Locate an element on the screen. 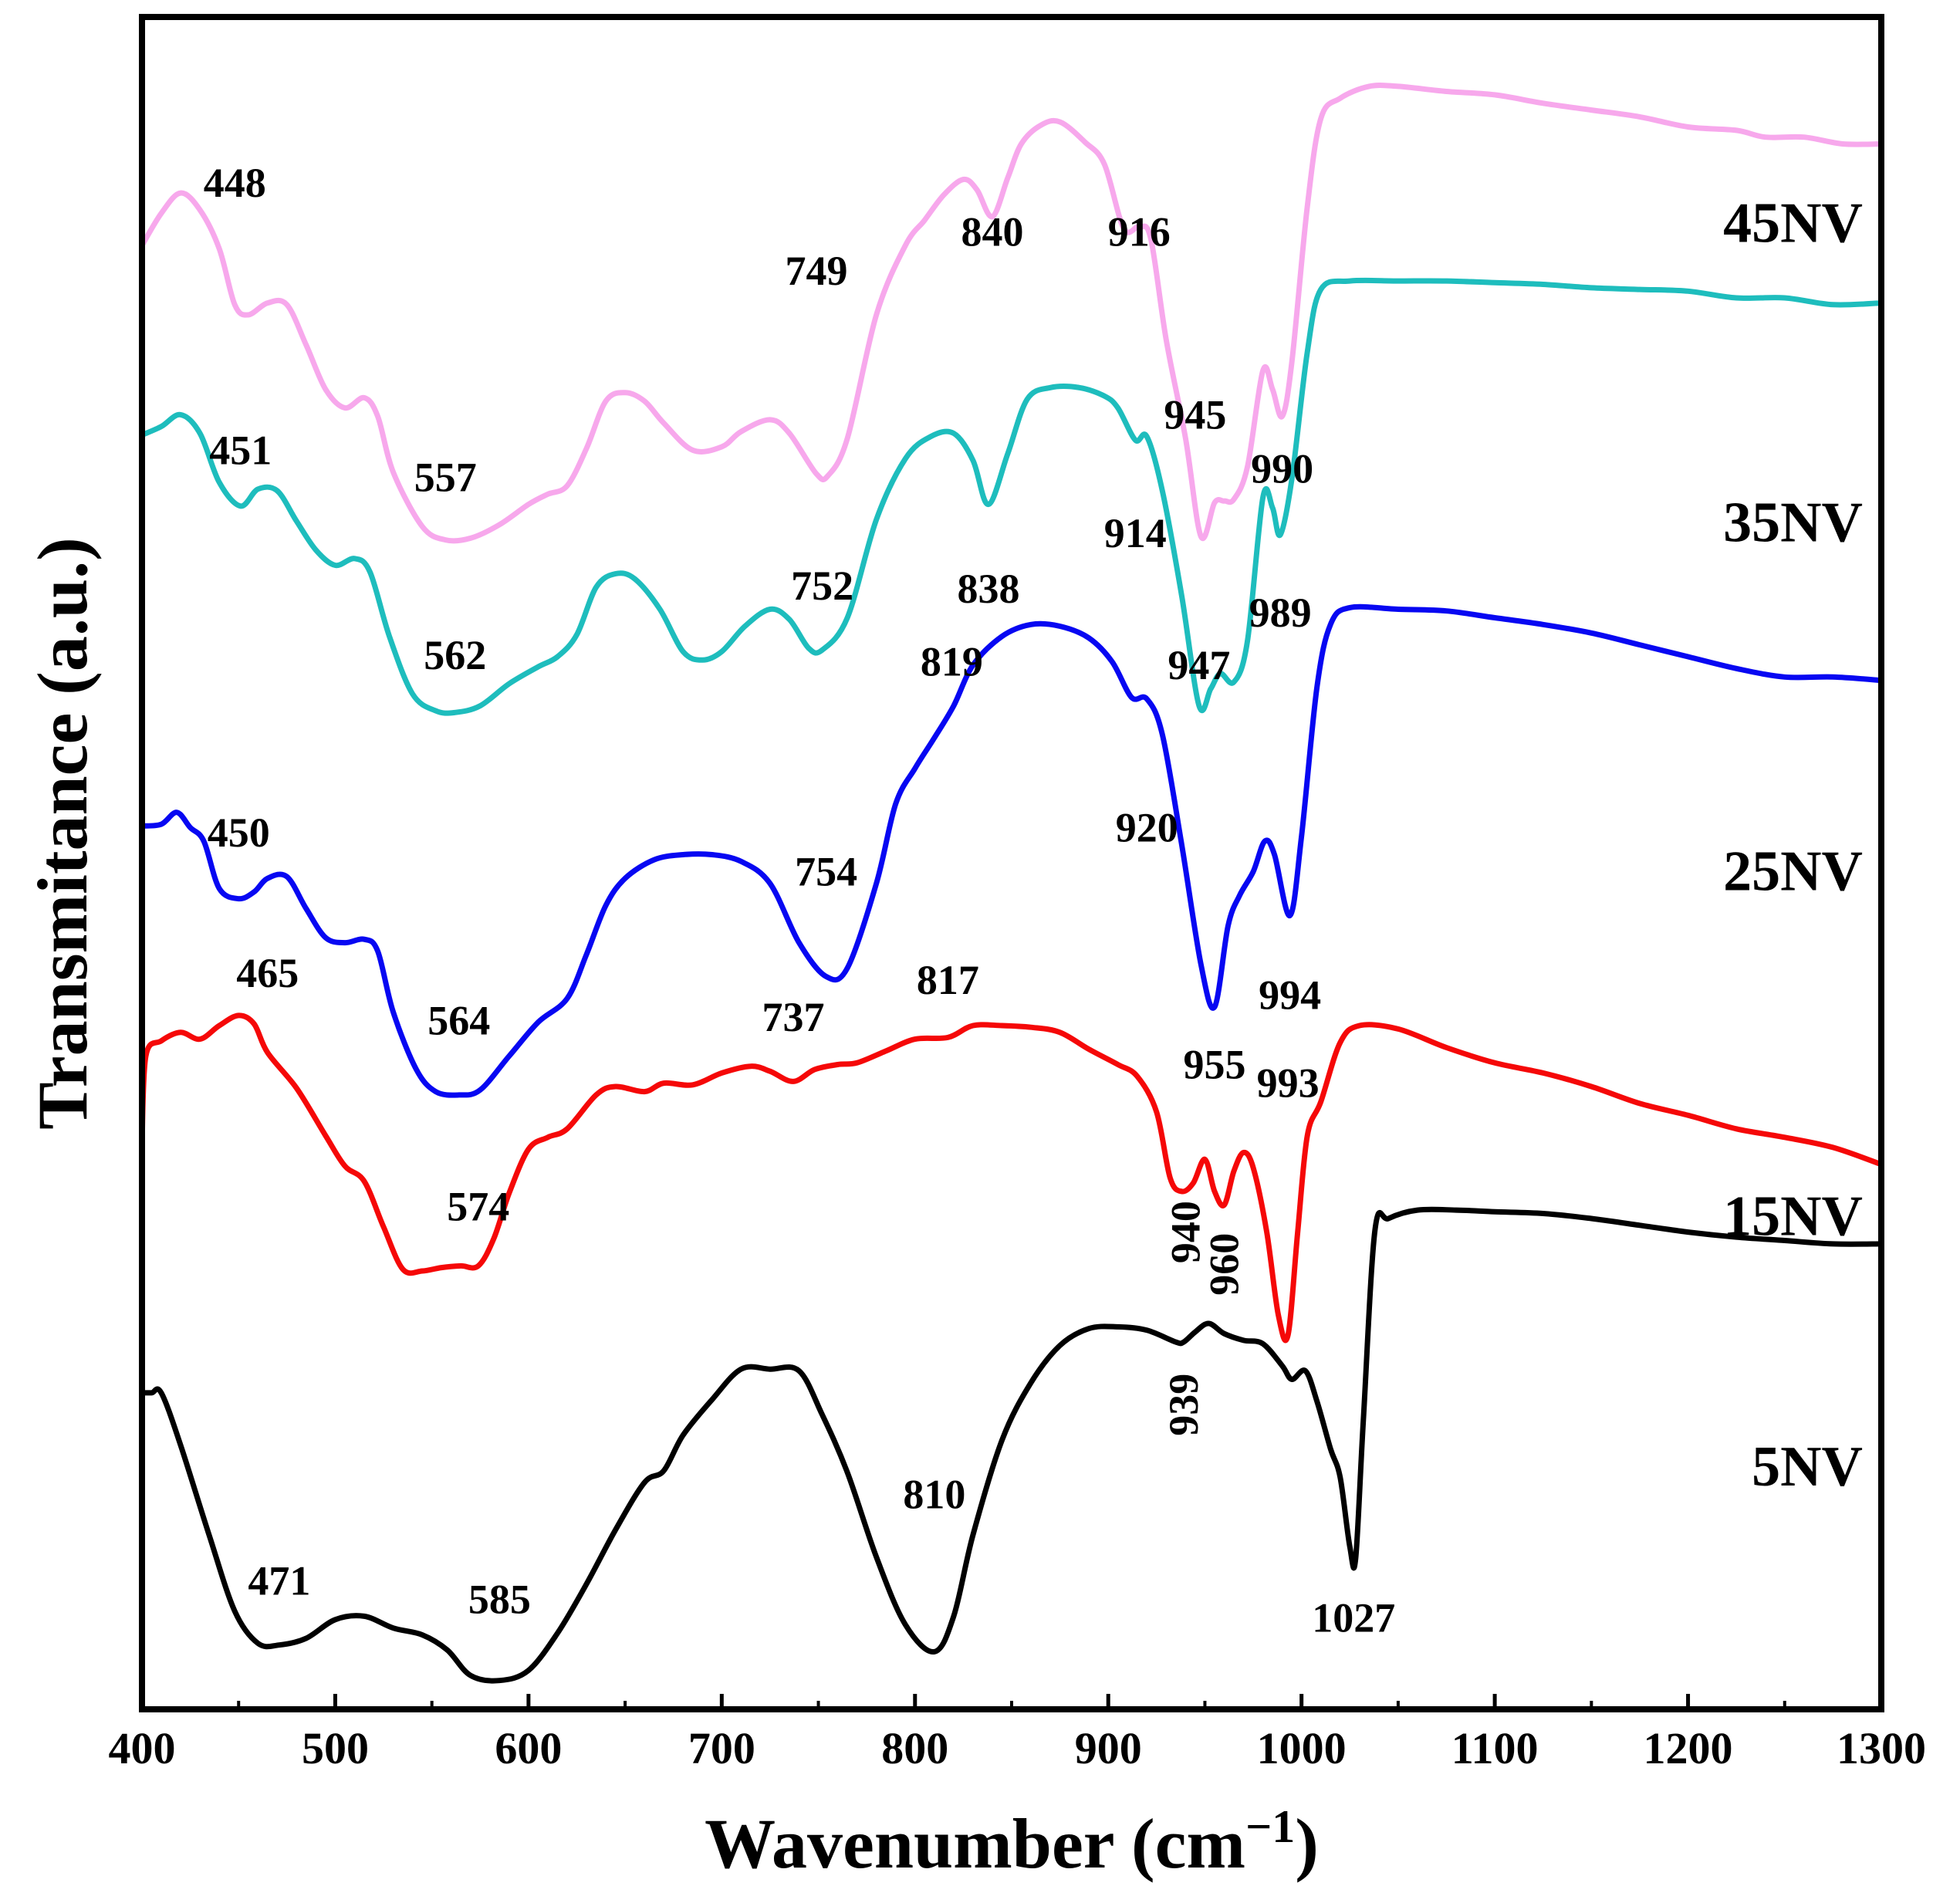 This screenshot has width=1960, height=1903. peak-label-25nv-920: 920 is located at coordinates (1147, 827).